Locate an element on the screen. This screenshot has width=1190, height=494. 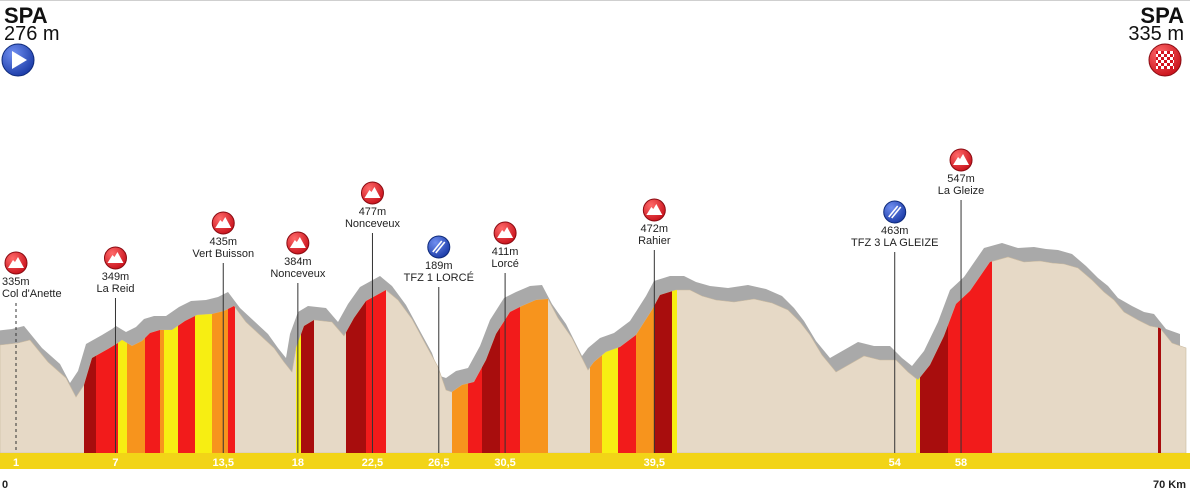
climb-altitude-label: 435m is located at coordinates (223, 242).